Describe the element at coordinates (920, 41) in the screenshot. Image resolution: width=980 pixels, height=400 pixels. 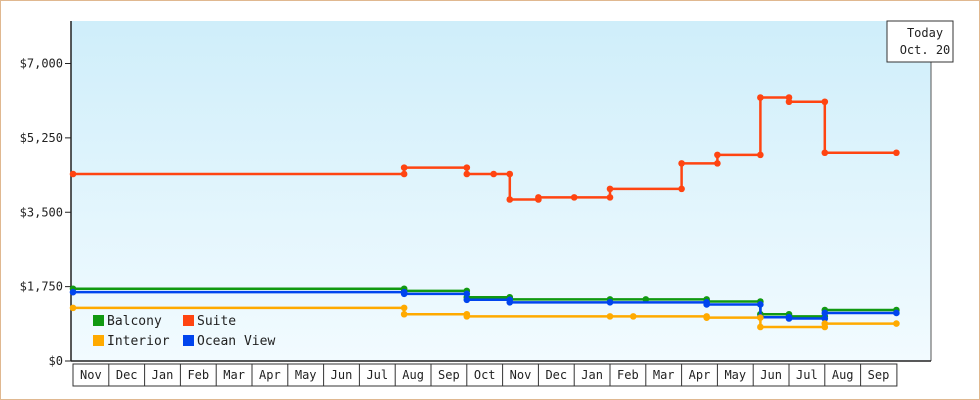
I see `today-box-border` at that location.